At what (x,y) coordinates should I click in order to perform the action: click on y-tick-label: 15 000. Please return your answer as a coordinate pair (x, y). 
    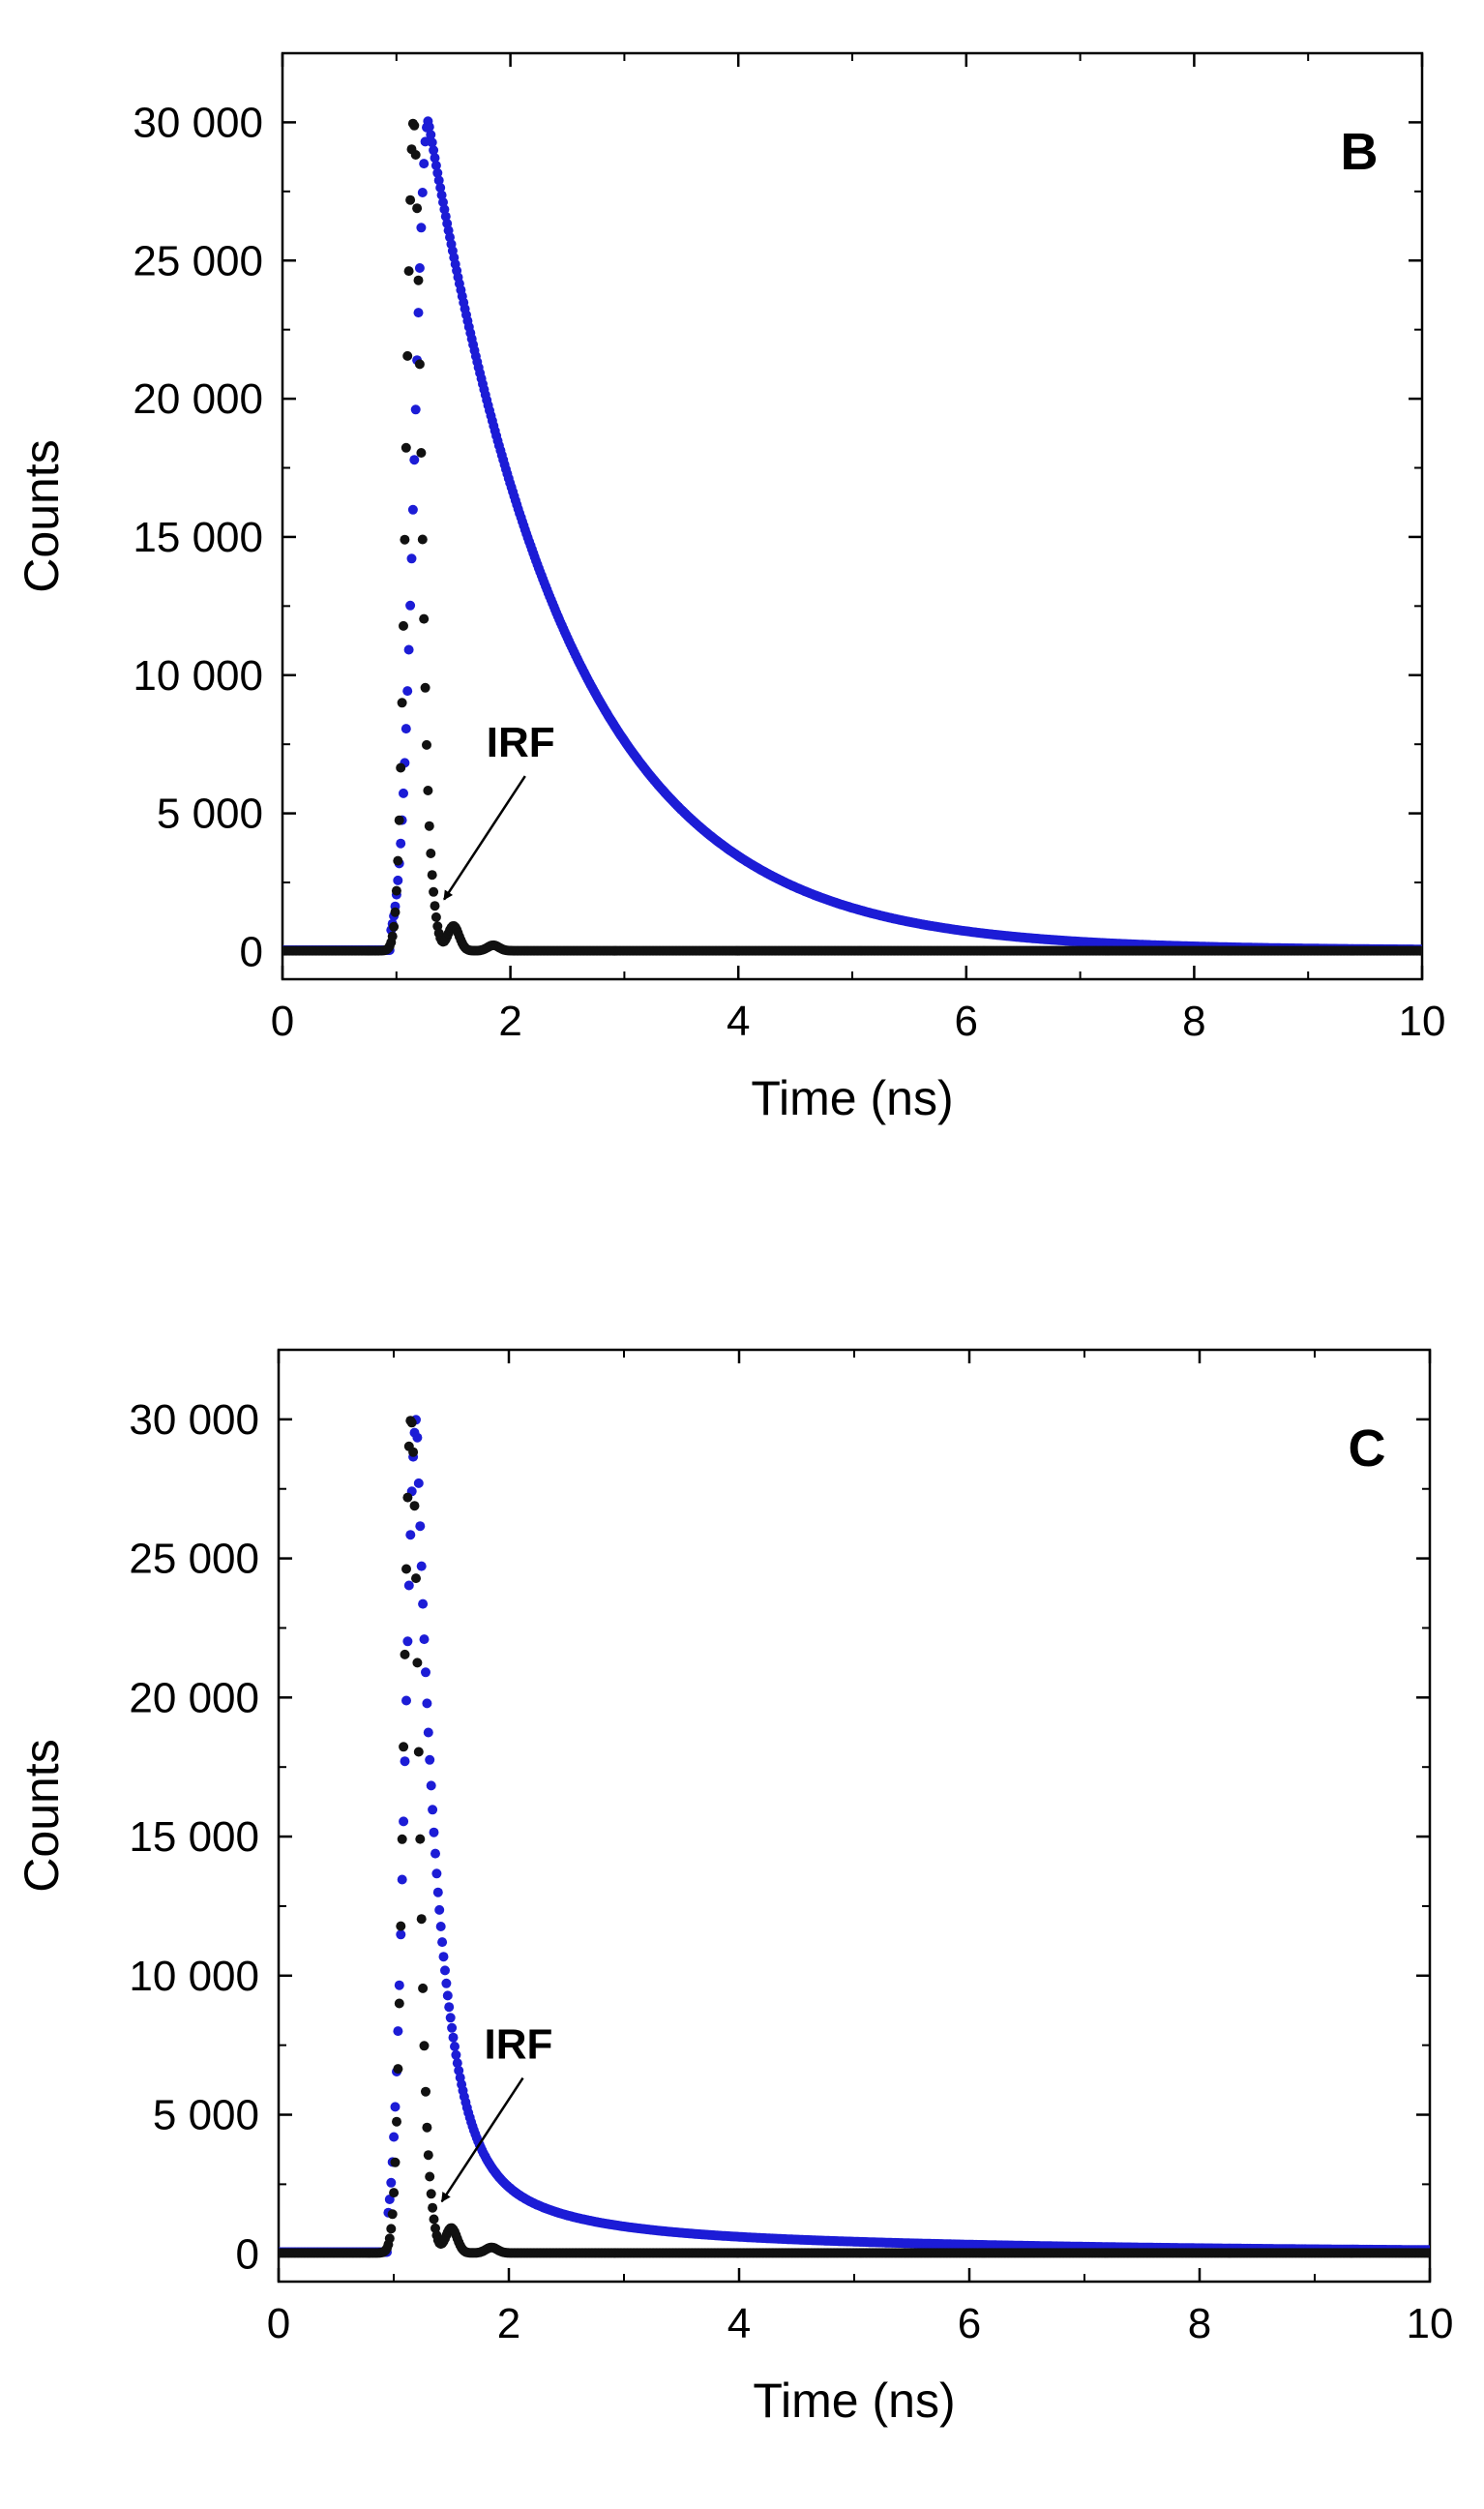
    Looking at the image, I should click on (198, 537).